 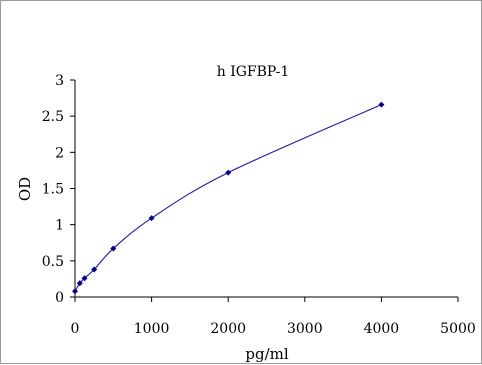 I want to click on x-tick-label: 3000, so click(x=305, y=329).